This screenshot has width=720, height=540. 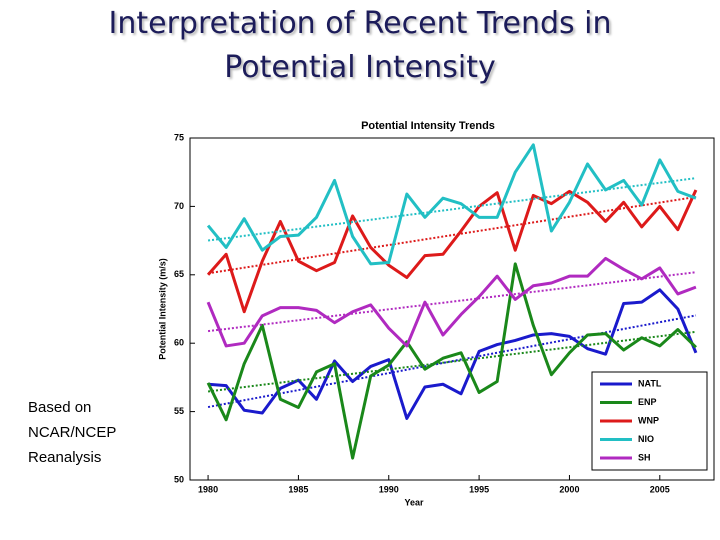 What do you see at coordinates (162, 309) in the screenshot?
I see `y-axis-label: Potential Intensity (m/s)` at bounding box center [162, 309].